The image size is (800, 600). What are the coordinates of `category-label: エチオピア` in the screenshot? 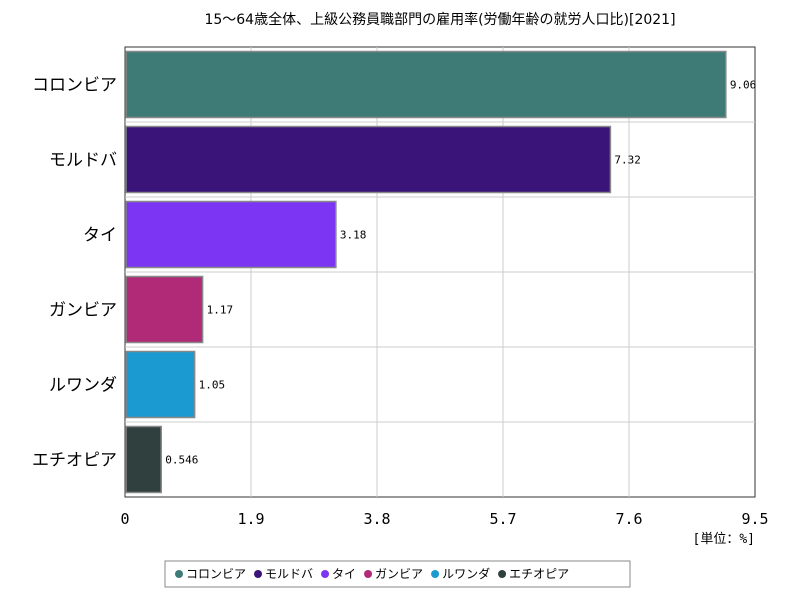 It's located at (74, 461).